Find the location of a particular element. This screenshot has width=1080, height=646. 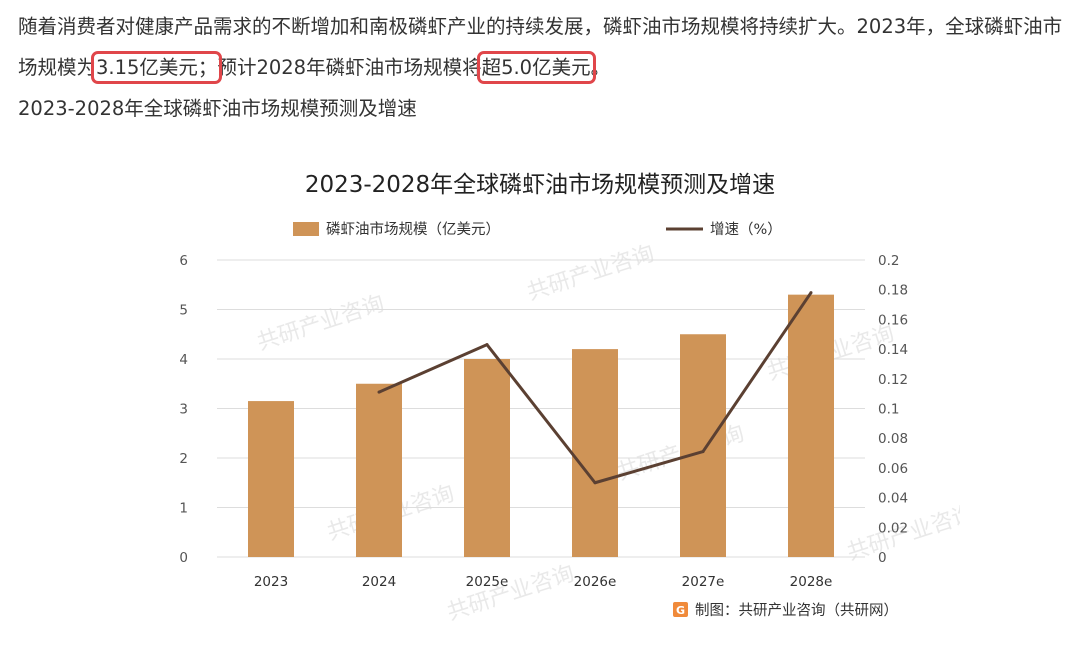

source-text: 制图：共研产业咨询（共研网） is located at coordinates (796, 610).